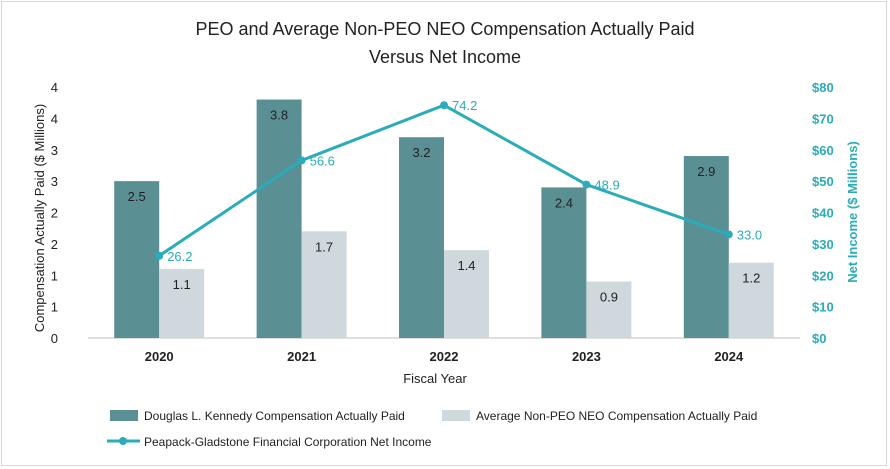 The height and width of the screenshot is (469, 890). Describe the element at coordinates (182, 284) in the screenshot. I see `bar-non-peo-label: 1.1` at that location.